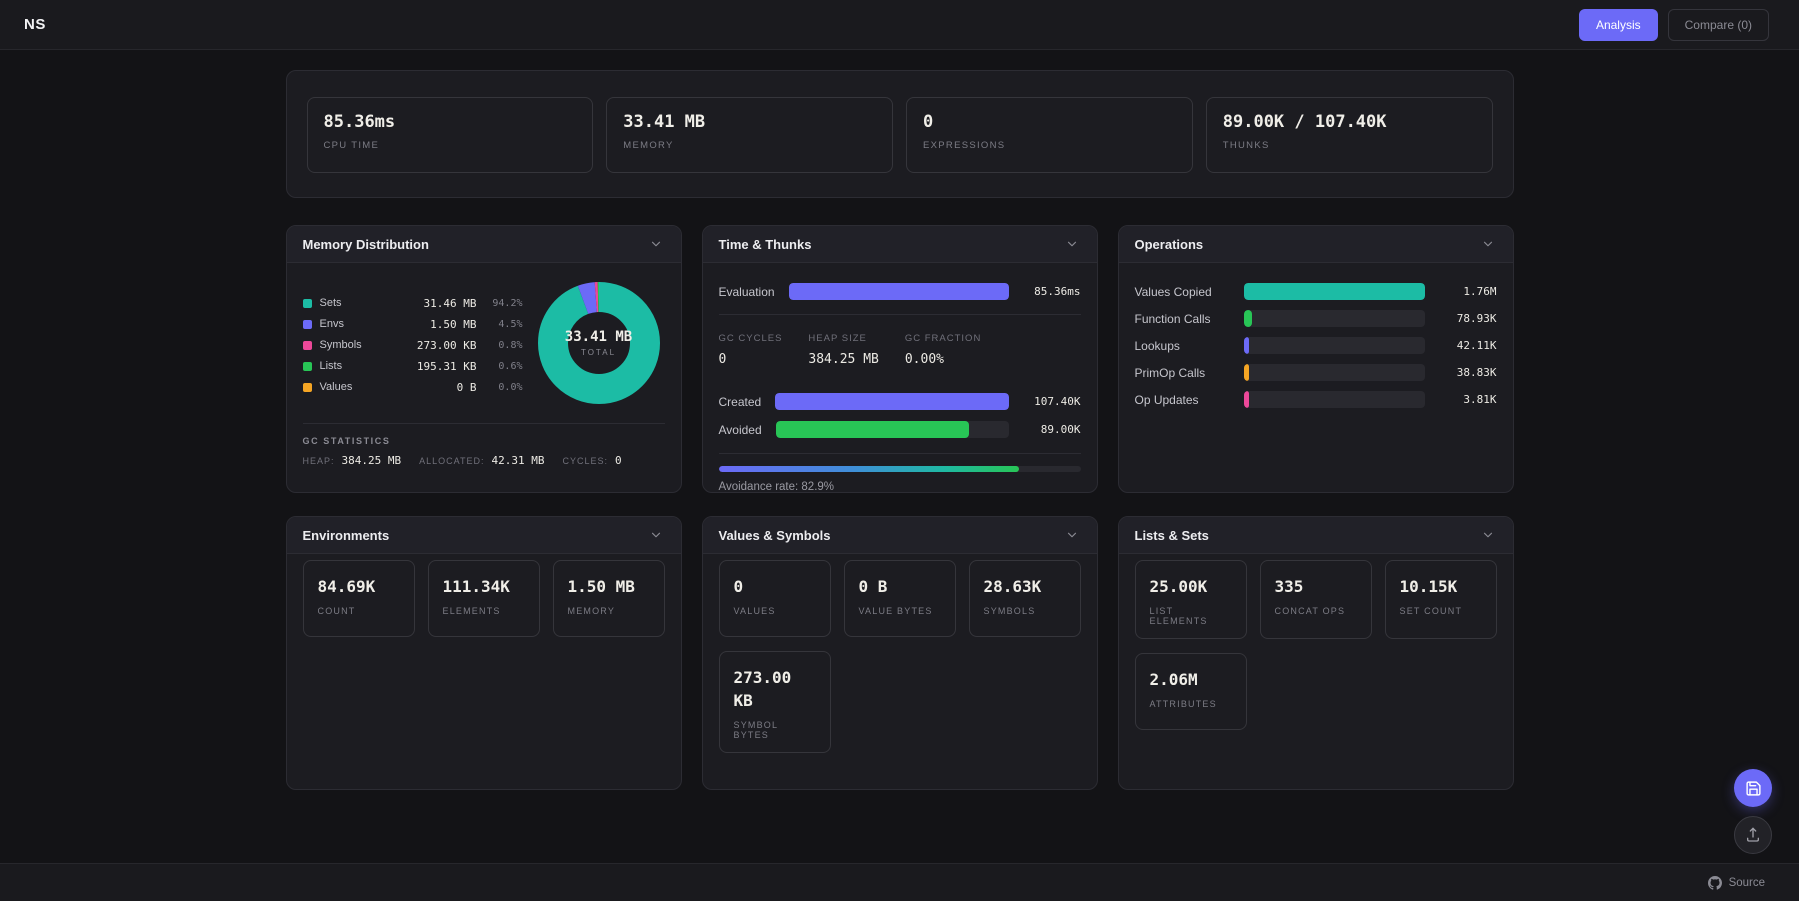 Image resolution: width=1799 pixels, height=901 pixels. Describe the element at coordinates (1428, 586) in the screenshot. I see `tile-value: 10.15K` at that location.